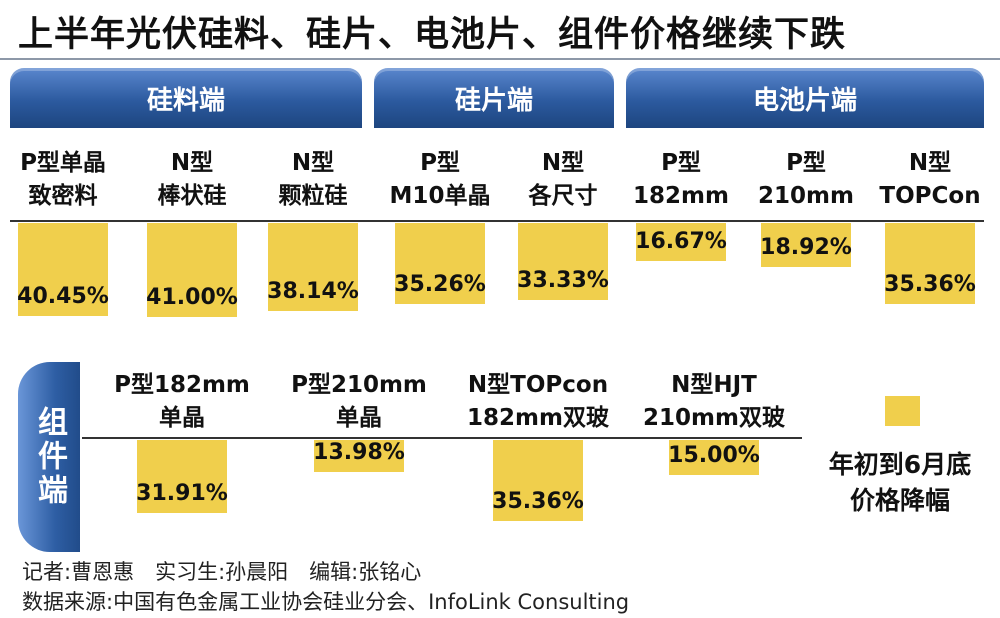  I want to click on upstream-category-label-line1: P型单晶, so click(63, 163).